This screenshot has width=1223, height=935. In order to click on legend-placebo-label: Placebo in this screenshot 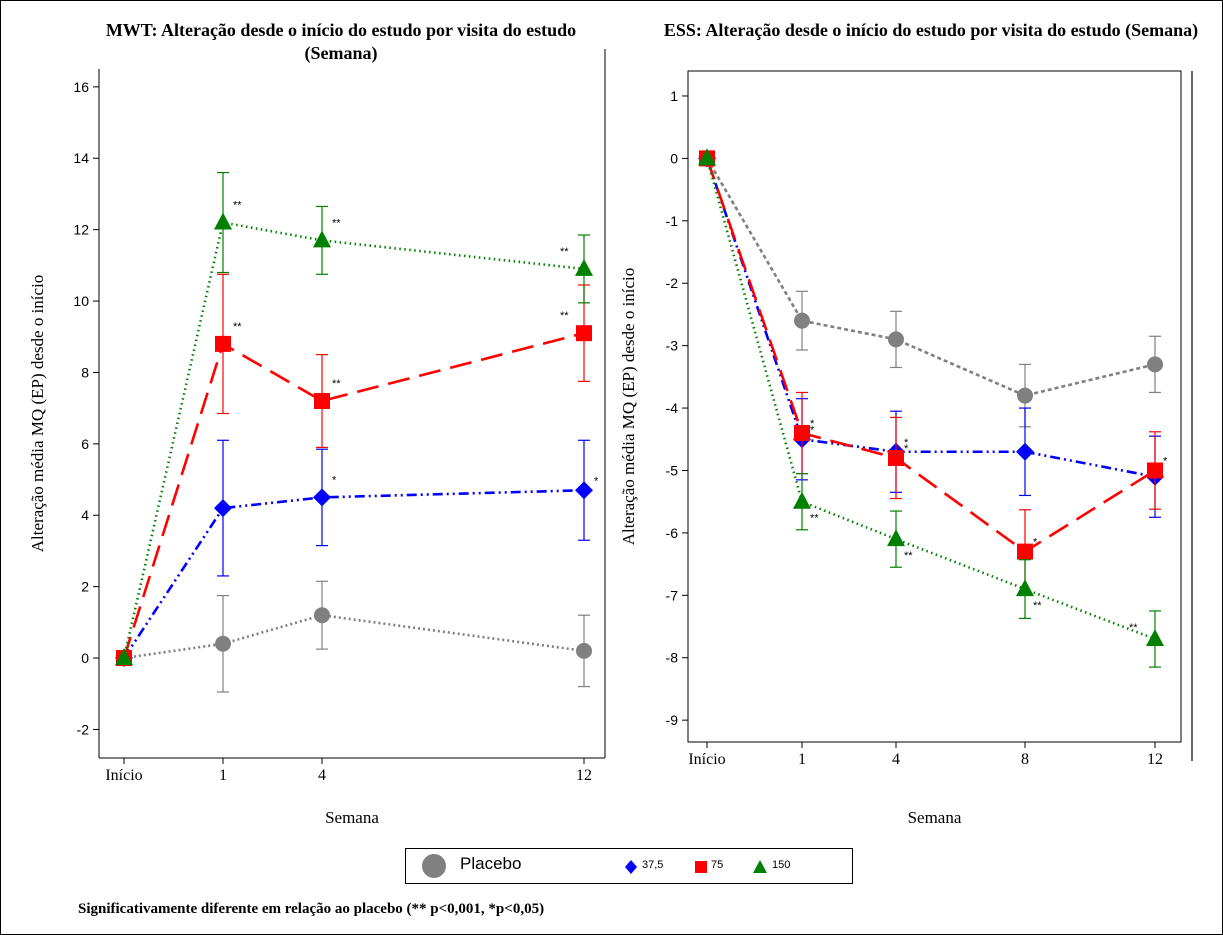, I will do `click(491, 863)`.